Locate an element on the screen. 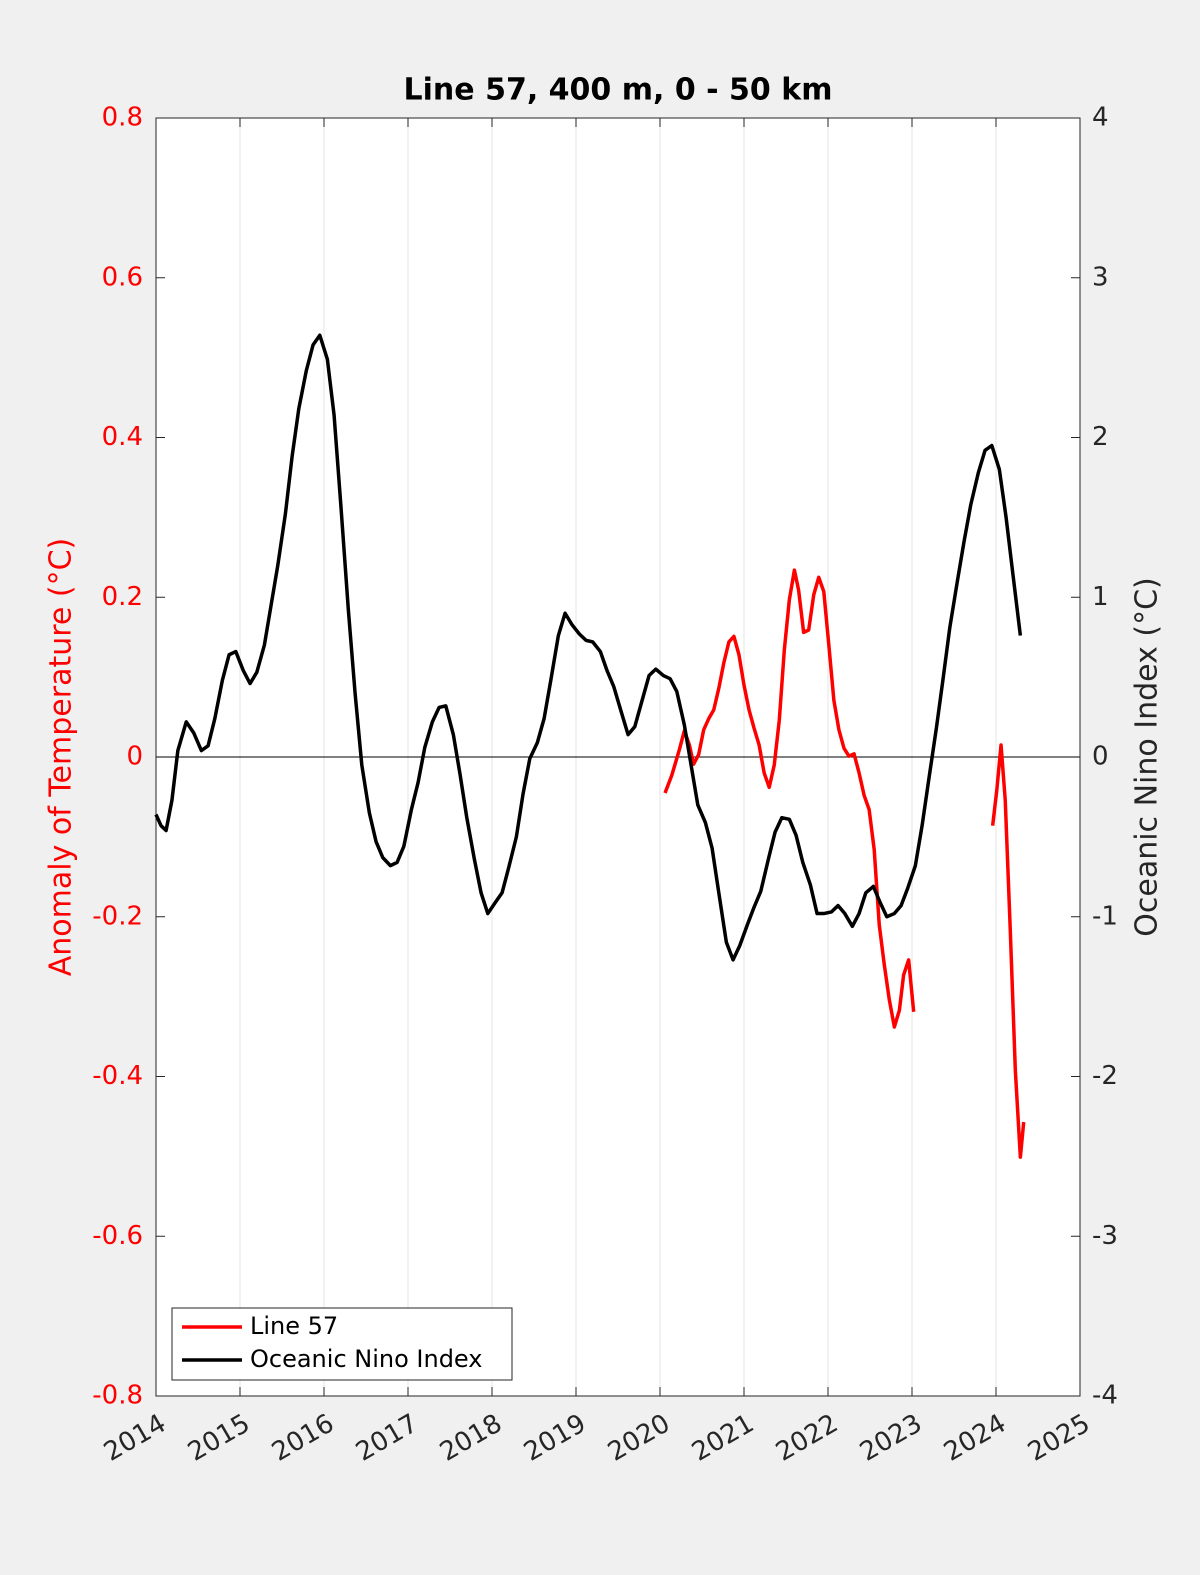 Image resolution: width=1200 pixels, height=1575 pixels. y-tick-label: -0.4 is located at coordinates (117, 1076).